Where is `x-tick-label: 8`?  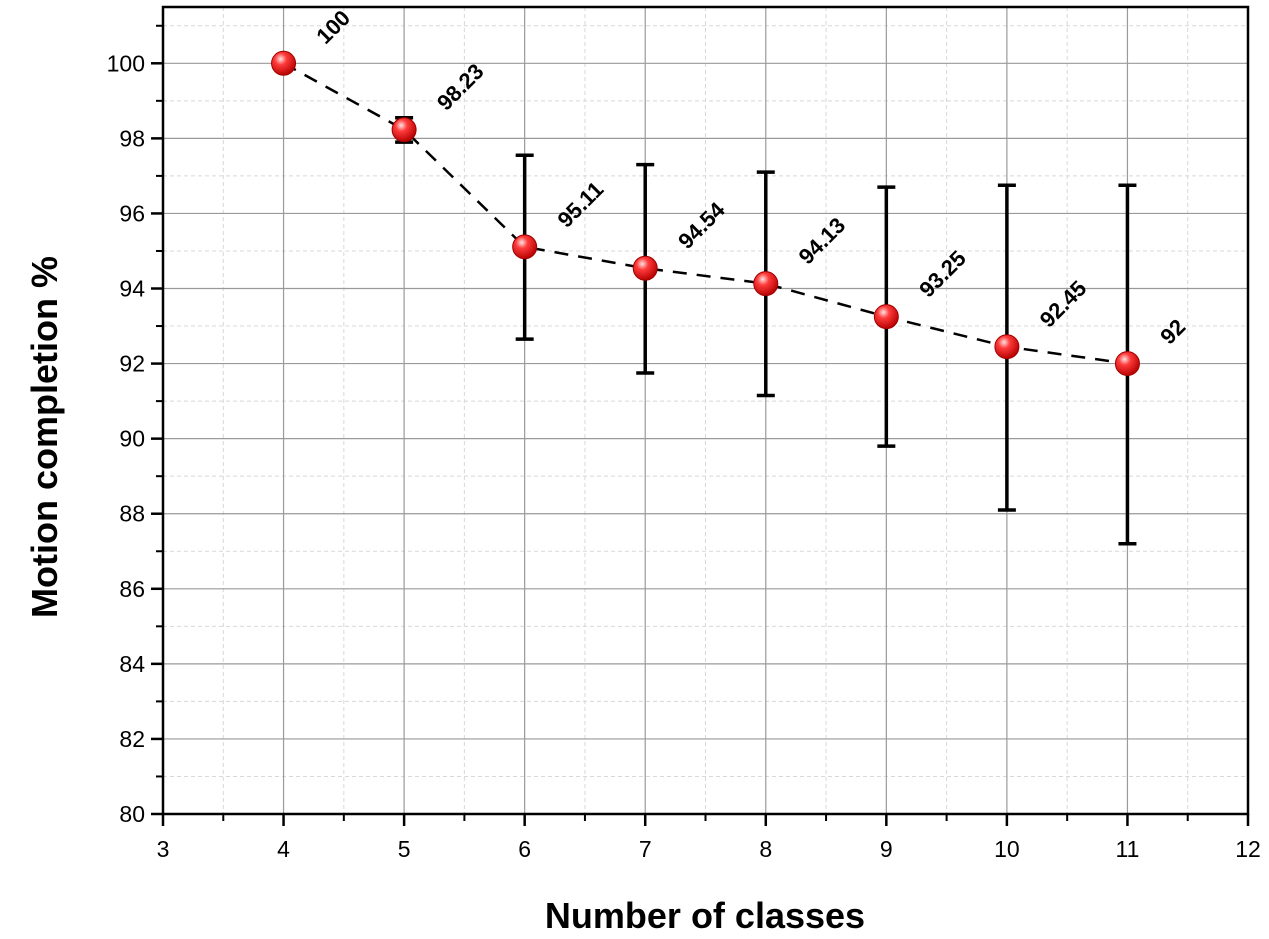 x-tick-label: 8 is located at coordinates (765, 849).